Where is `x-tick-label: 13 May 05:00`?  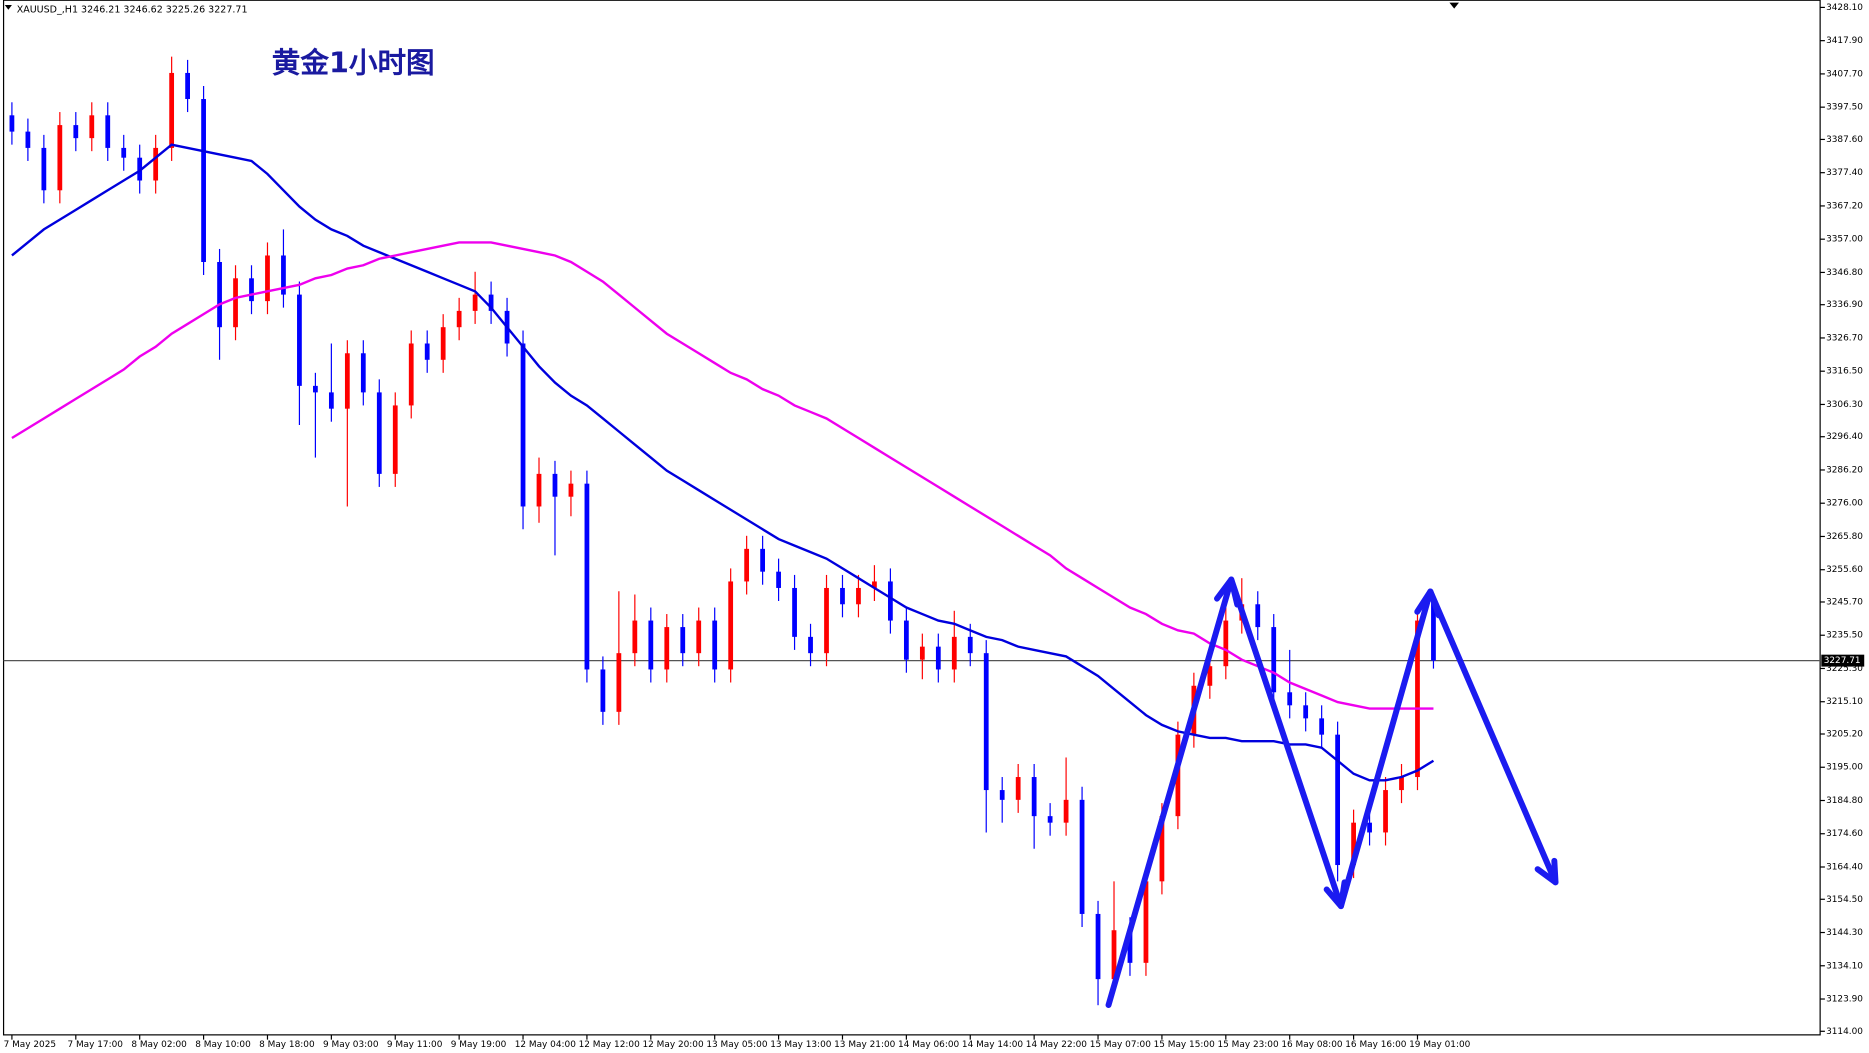 x-tick-label: 13 May 05:00 is located at coordinates (737, 1045).